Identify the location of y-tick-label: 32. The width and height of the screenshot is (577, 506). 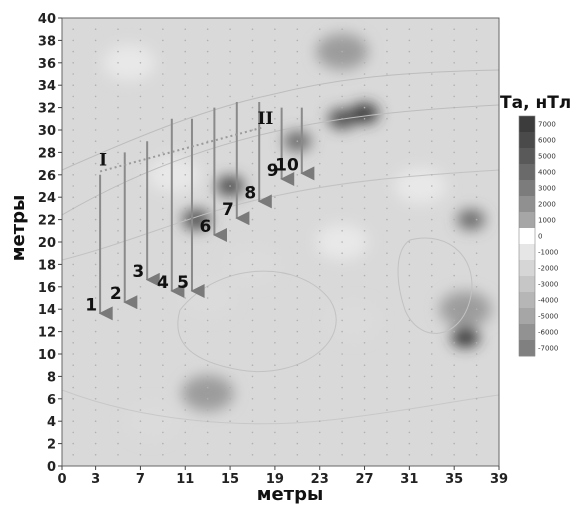
(47, 109).